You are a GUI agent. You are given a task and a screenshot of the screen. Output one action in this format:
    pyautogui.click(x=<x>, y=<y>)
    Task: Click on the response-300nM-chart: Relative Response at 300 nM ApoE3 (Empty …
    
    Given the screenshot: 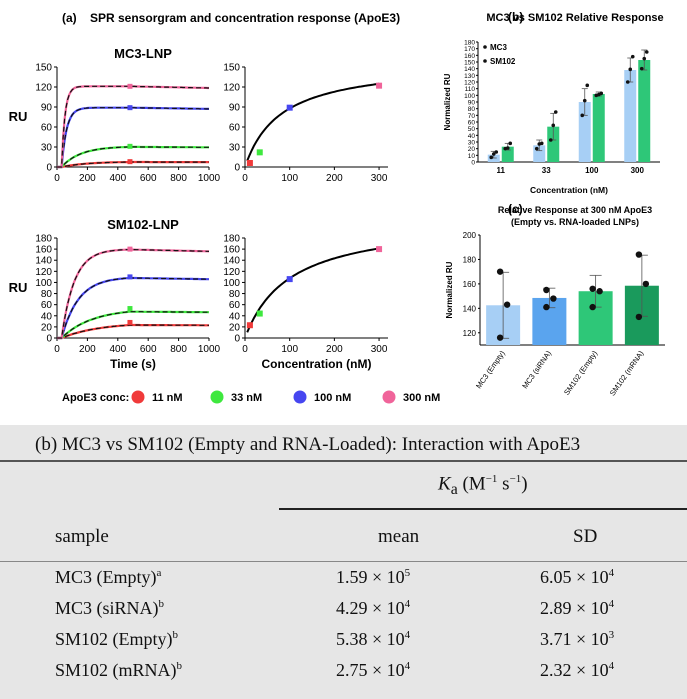 What is the action you would take?
    pyautogui.click(x=555, y=301)
    